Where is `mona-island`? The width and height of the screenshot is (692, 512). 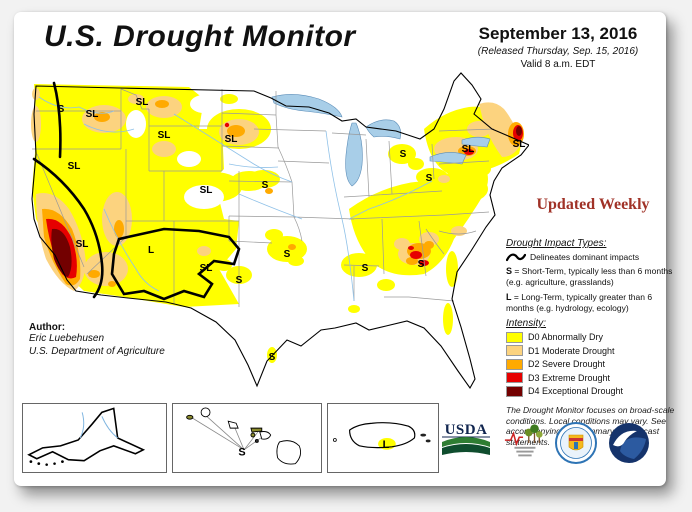
mona-island is located at coordinates (335, 440).